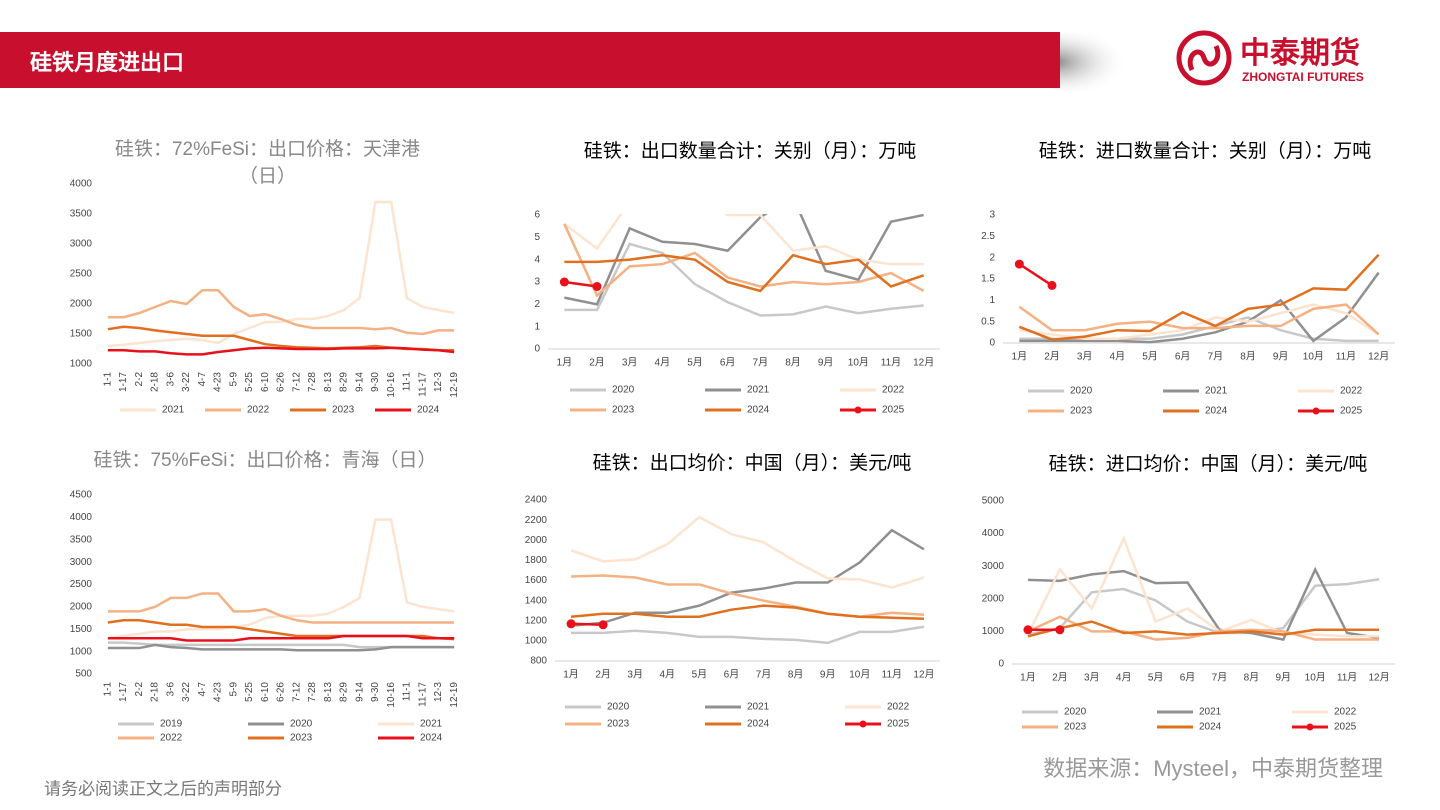 The width and height of the screenshot is (1440, 810). Describe the element at coordinates (536, 580) in the screenshot. I see `y-tick-label: 1600` at that location.